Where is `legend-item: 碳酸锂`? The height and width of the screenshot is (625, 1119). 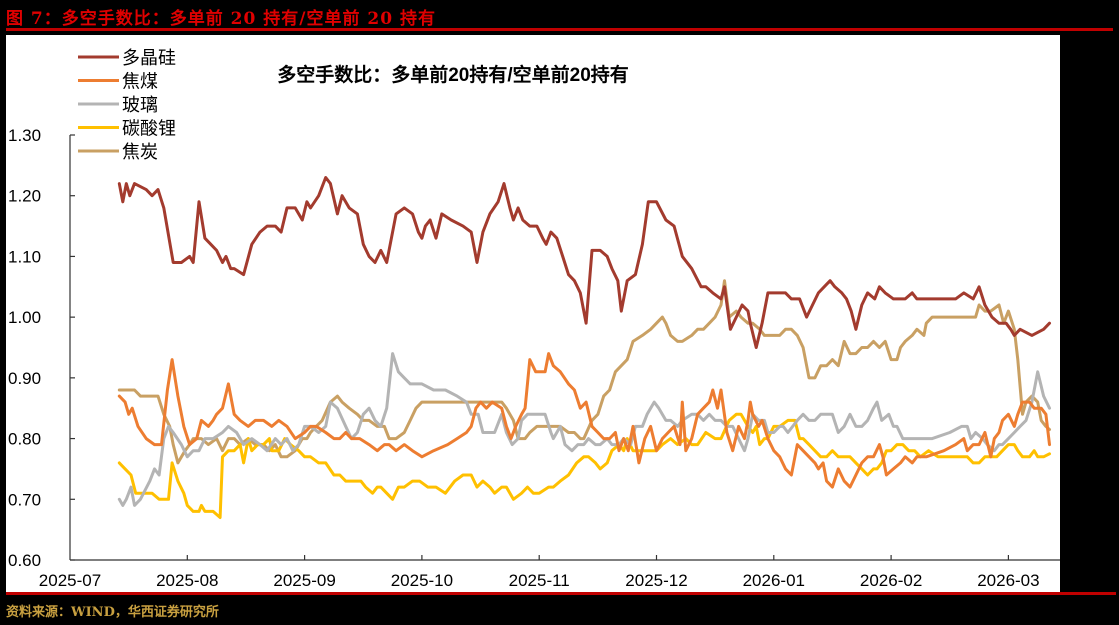 legend-item: 碳酸锂 is located at coordinates (127, 129).